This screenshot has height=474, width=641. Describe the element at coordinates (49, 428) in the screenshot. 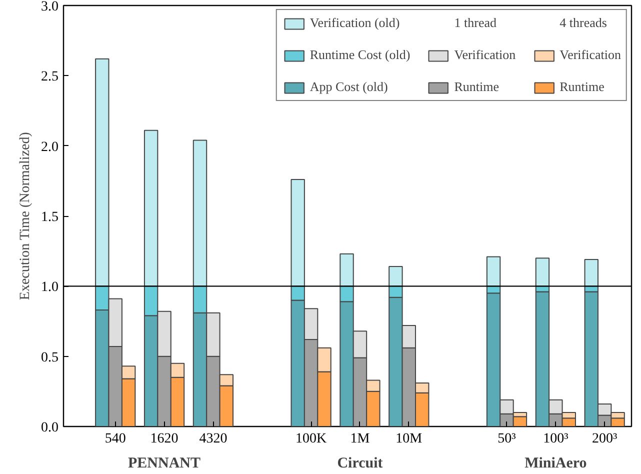

I see `y-tick-label: 0.0` at that location.